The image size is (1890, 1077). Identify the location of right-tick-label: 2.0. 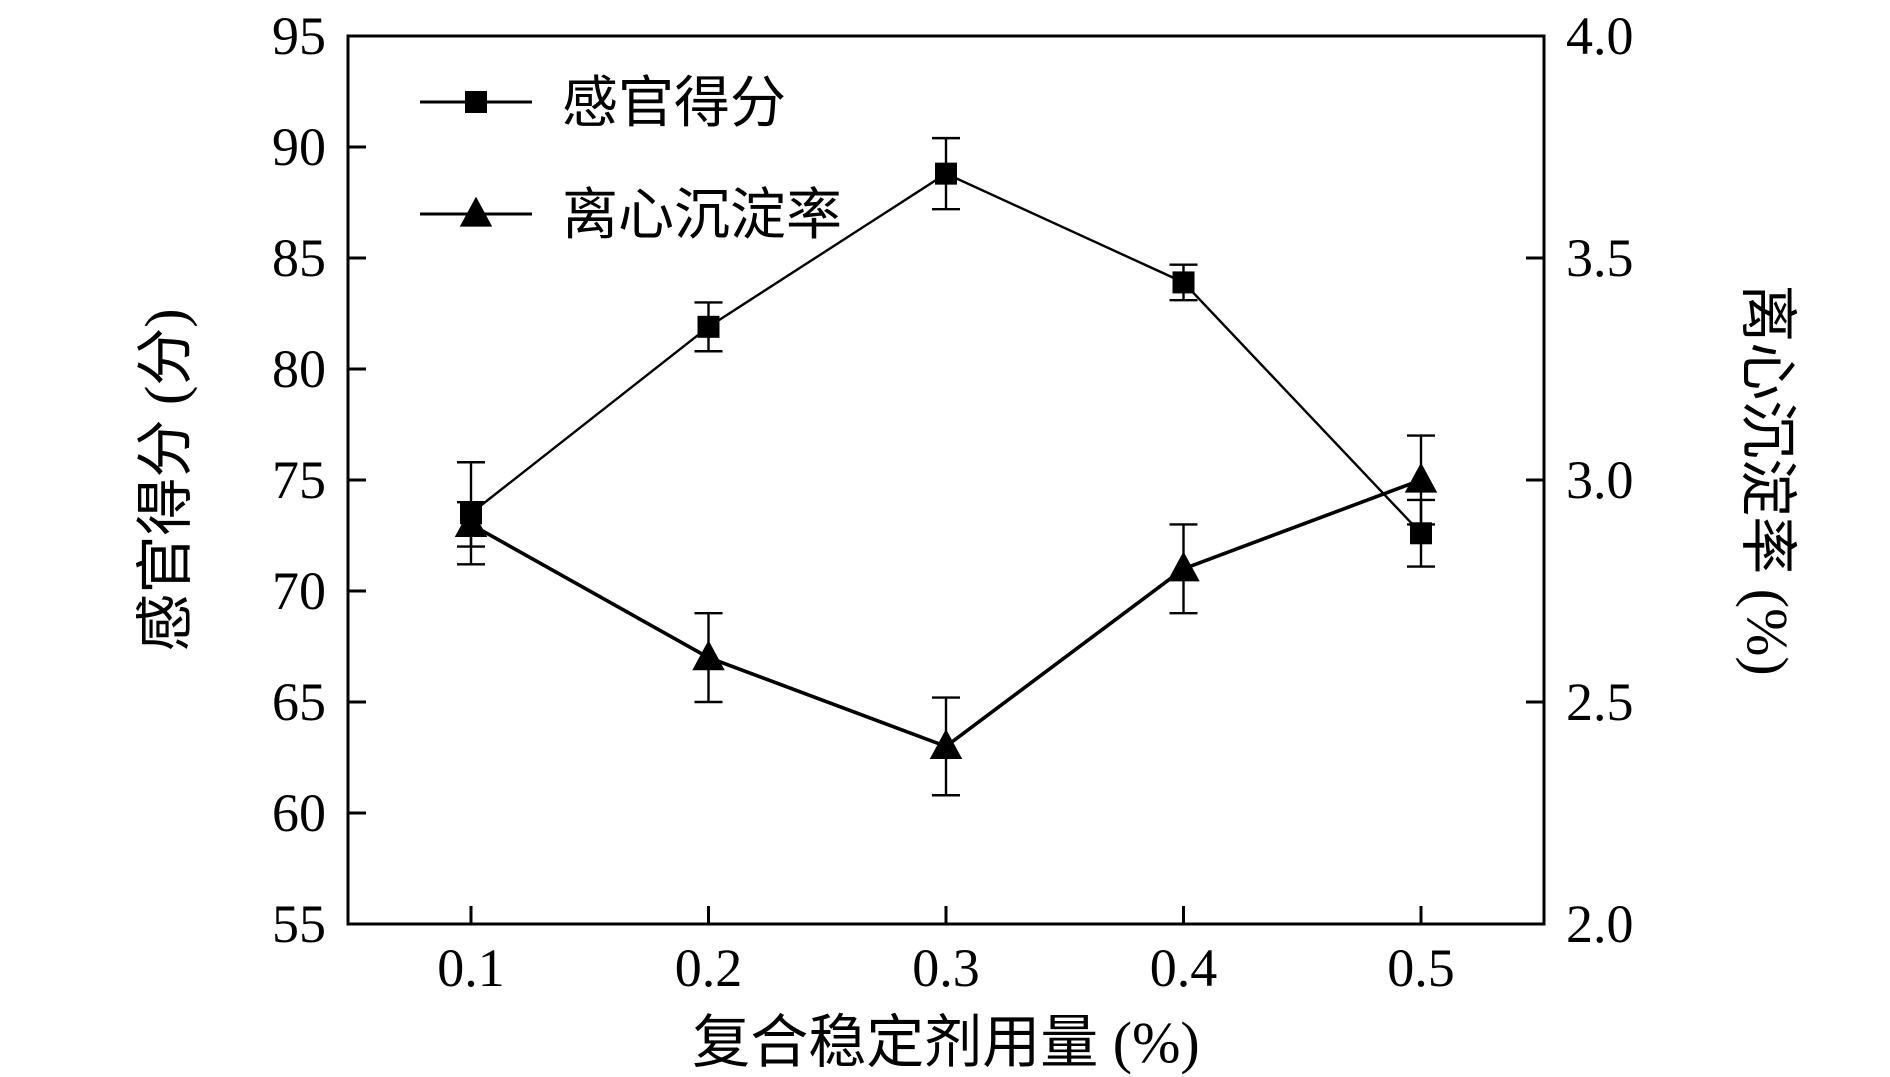
(1600, 924).